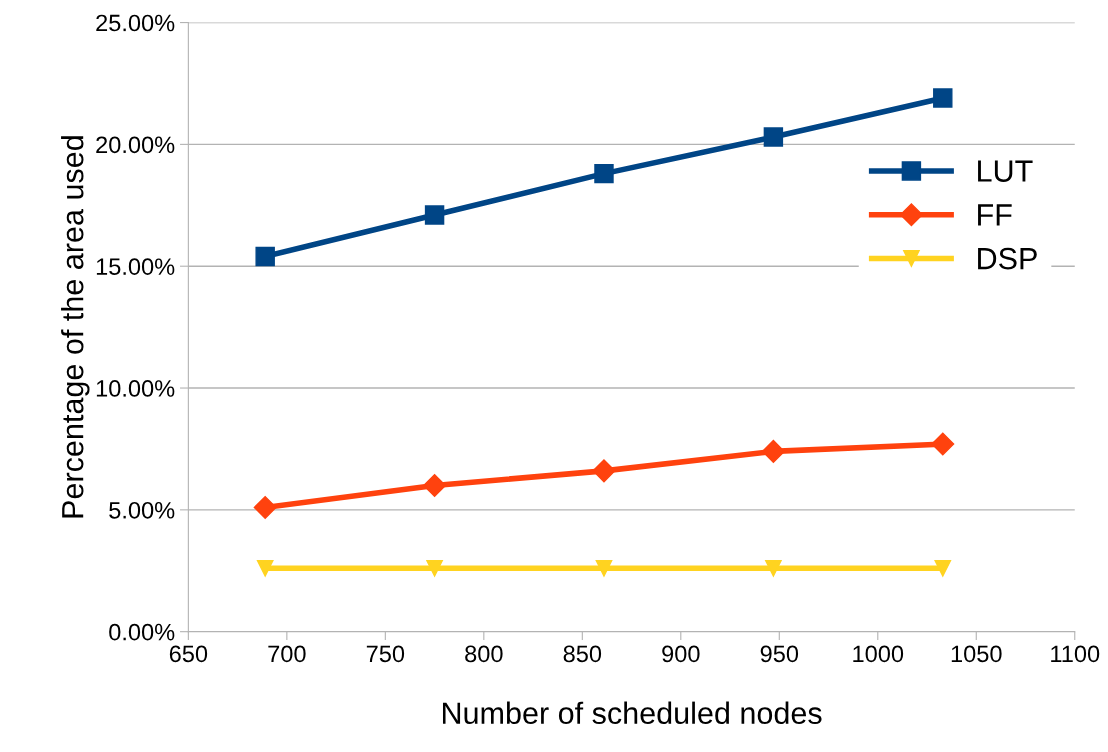 Image resolution: width=1108 pixels, height=752 pixels. Describe the element at coordinates (779, 654) in the screenshot. I see `x-tick-label: 950` at that location.